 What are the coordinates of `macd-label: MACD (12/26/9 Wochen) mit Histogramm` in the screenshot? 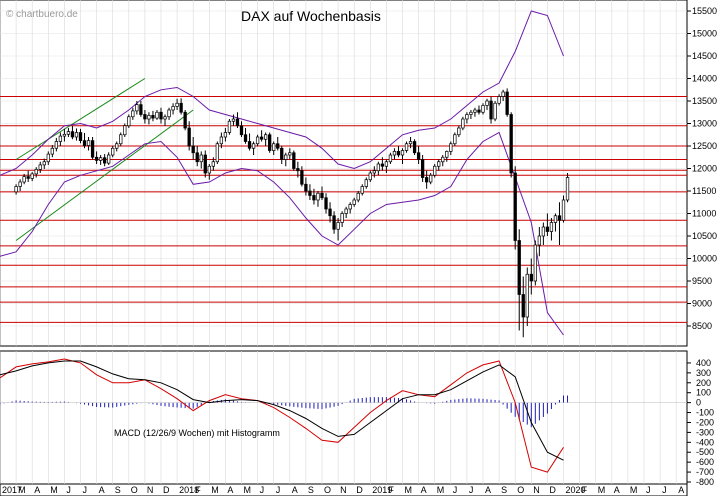 It's located at (197, 433).